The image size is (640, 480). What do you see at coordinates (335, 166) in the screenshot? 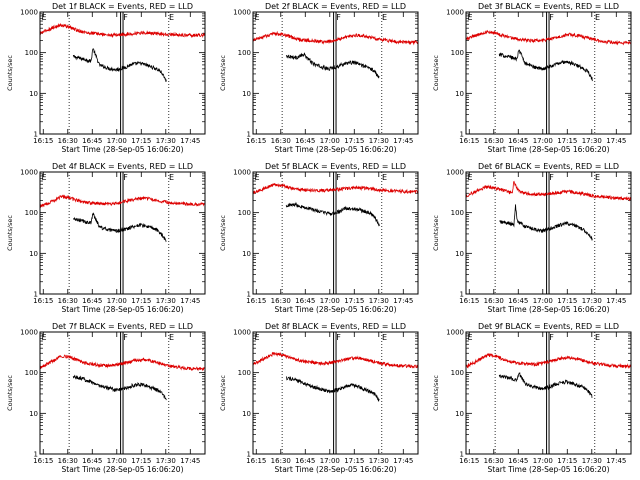
I see `panel-title: Det 5f BLACK = Events, RED = LLD` at bounding box center [335, 166].